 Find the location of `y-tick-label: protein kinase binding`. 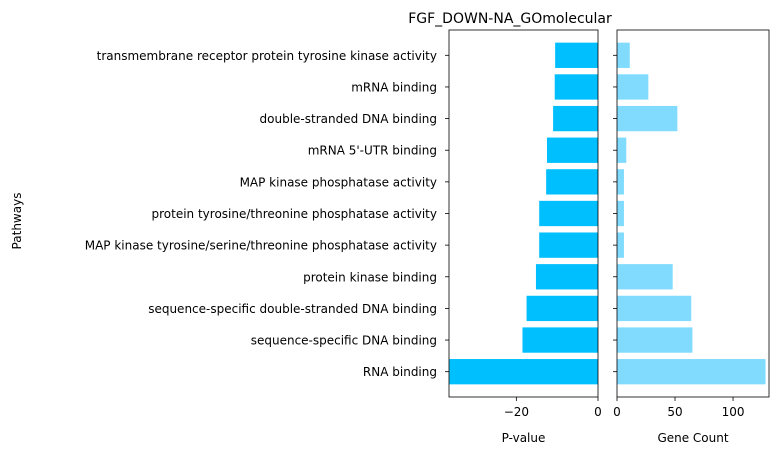

y-tick-label: protein kinase binding is located at coordinates (370, 277).